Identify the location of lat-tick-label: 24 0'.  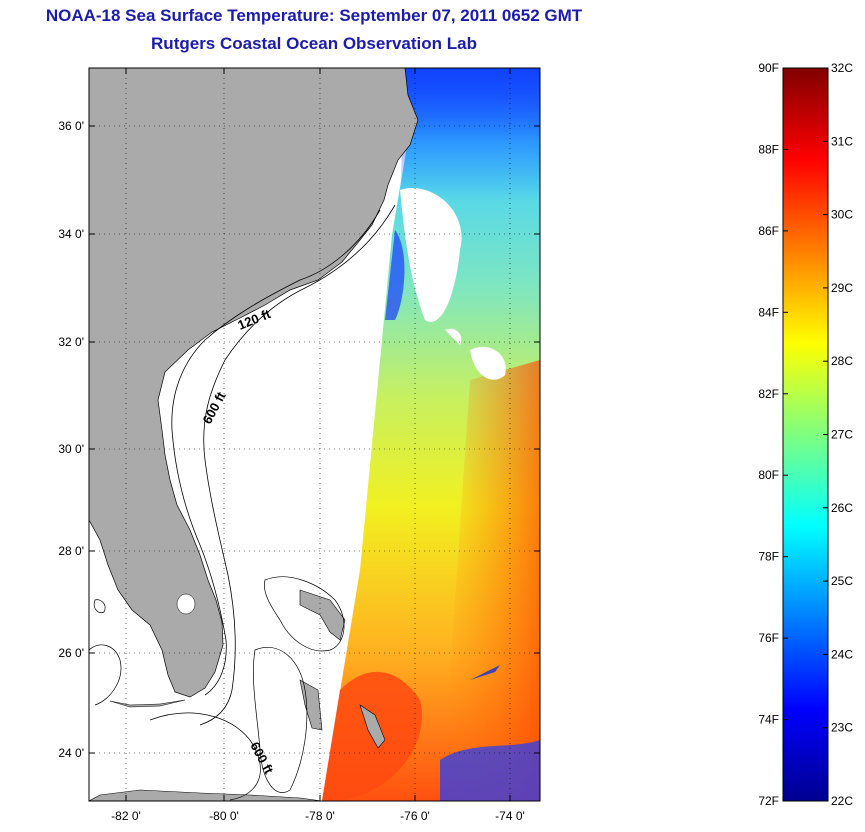
(71, 753).